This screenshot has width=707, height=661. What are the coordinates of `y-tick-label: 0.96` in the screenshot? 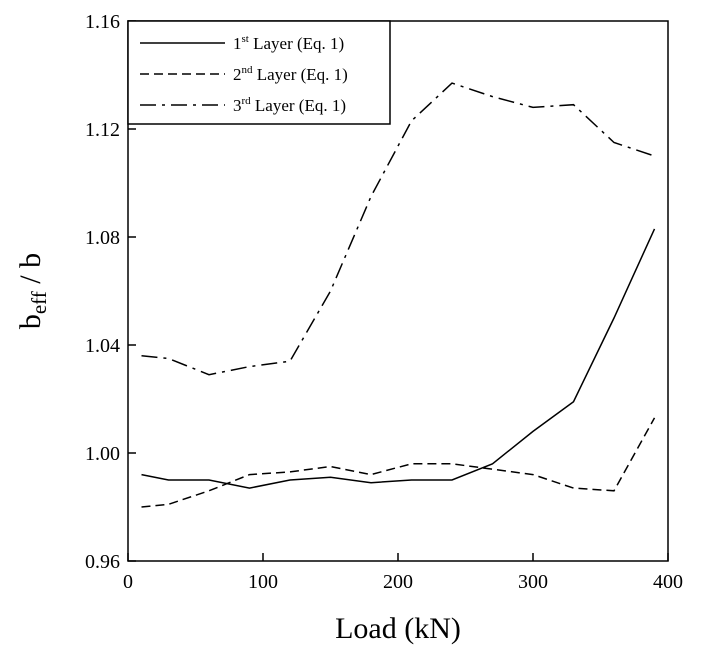 It's located at (102, 562).